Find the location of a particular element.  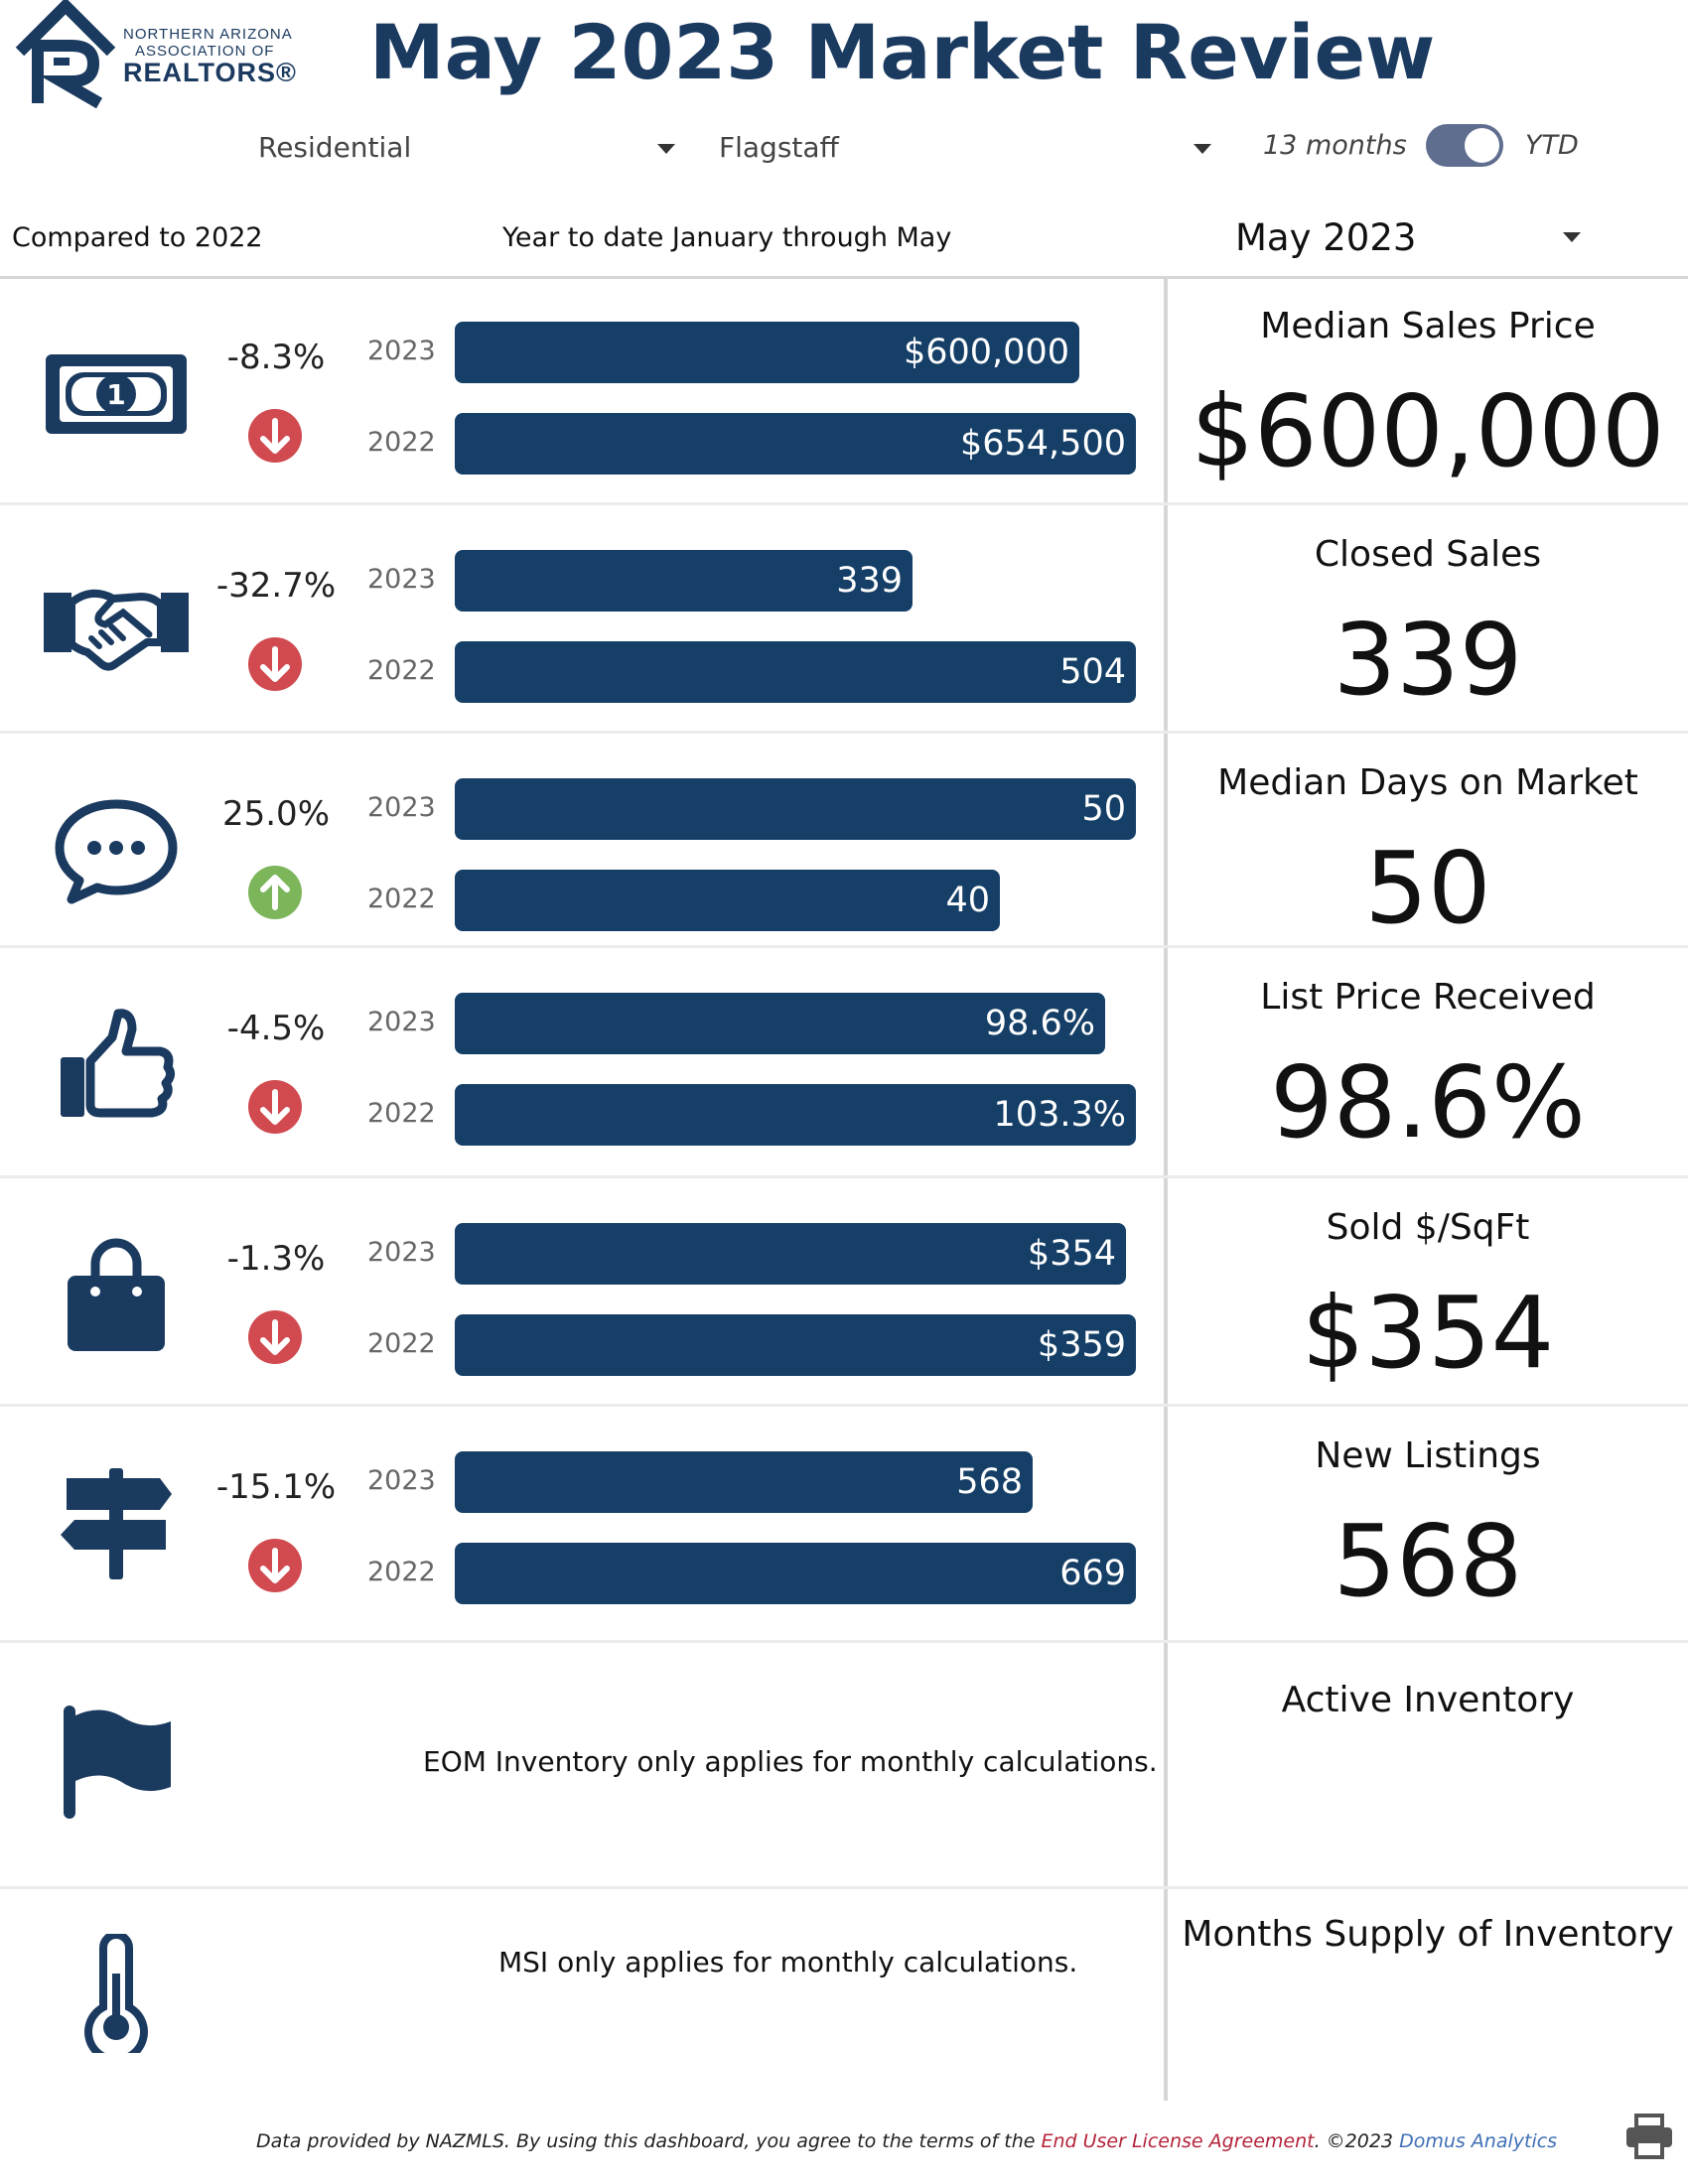

comparison-bar: 40 is located at coordinates (727, 900).